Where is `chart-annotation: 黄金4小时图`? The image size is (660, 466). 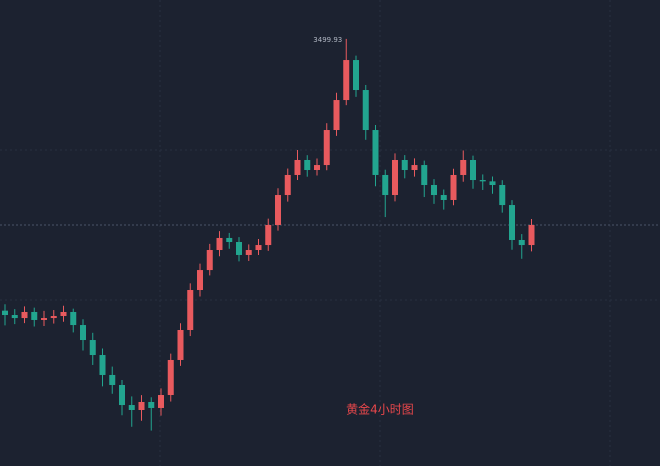 chart-annotation: 黄金4小时图 is located at coordinates (380, 409).